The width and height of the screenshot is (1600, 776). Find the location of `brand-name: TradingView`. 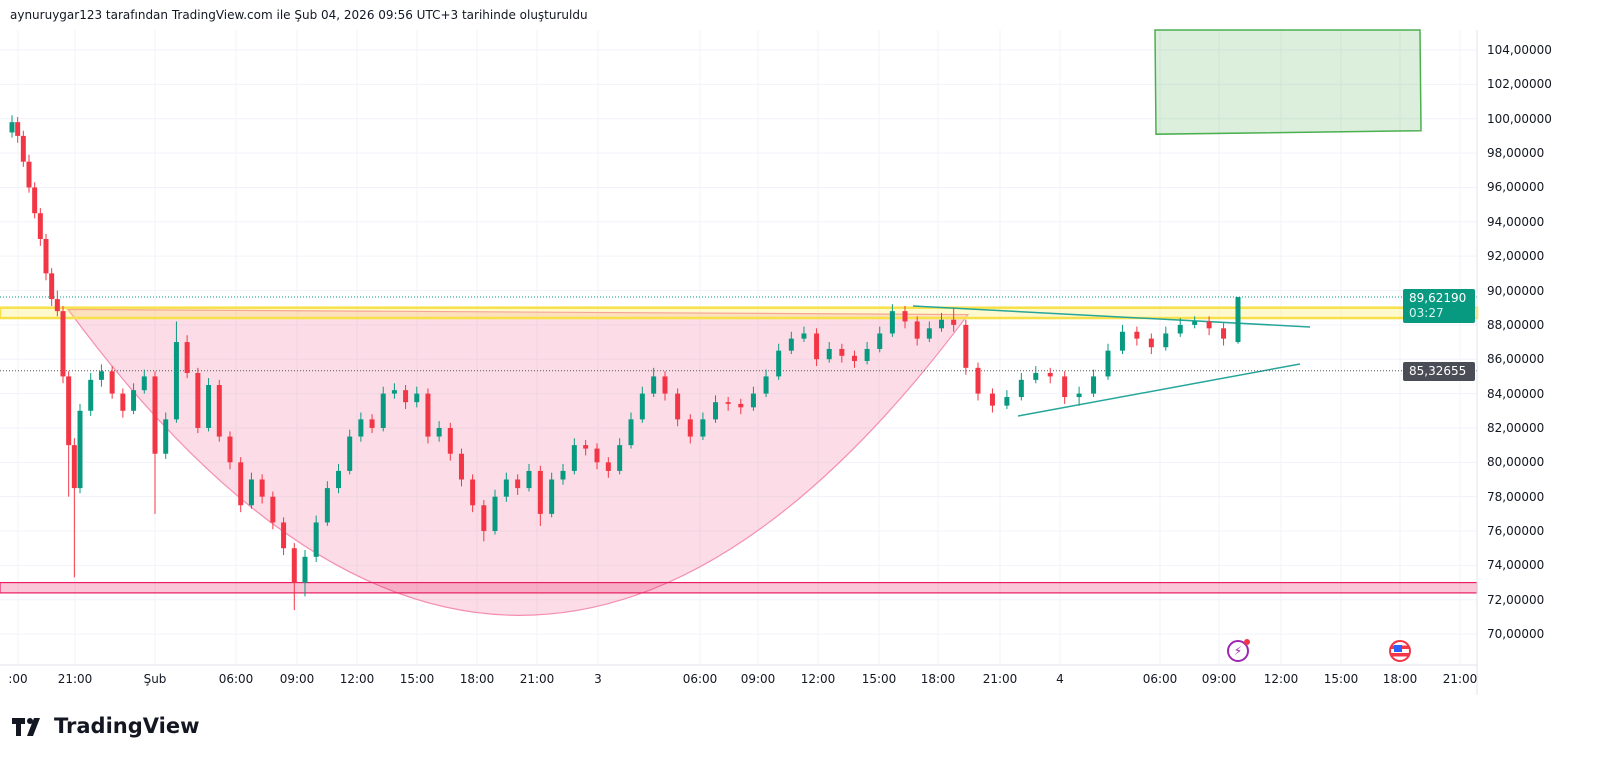

brand-name: TradingView is located at coordinates (127, 726).